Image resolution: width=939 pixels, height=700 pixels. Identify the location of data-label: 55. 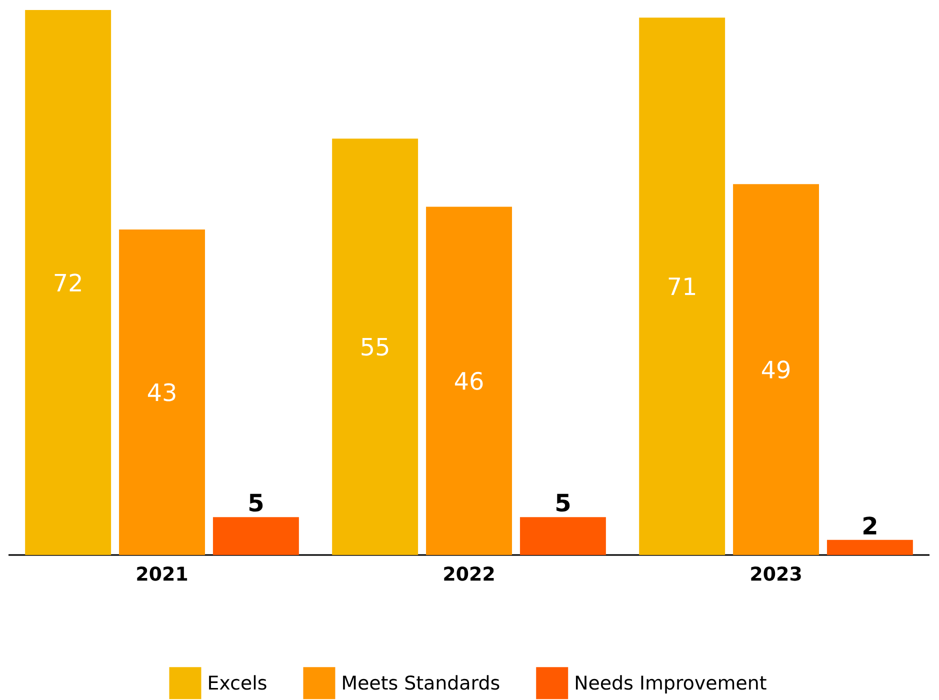
(375, 347).